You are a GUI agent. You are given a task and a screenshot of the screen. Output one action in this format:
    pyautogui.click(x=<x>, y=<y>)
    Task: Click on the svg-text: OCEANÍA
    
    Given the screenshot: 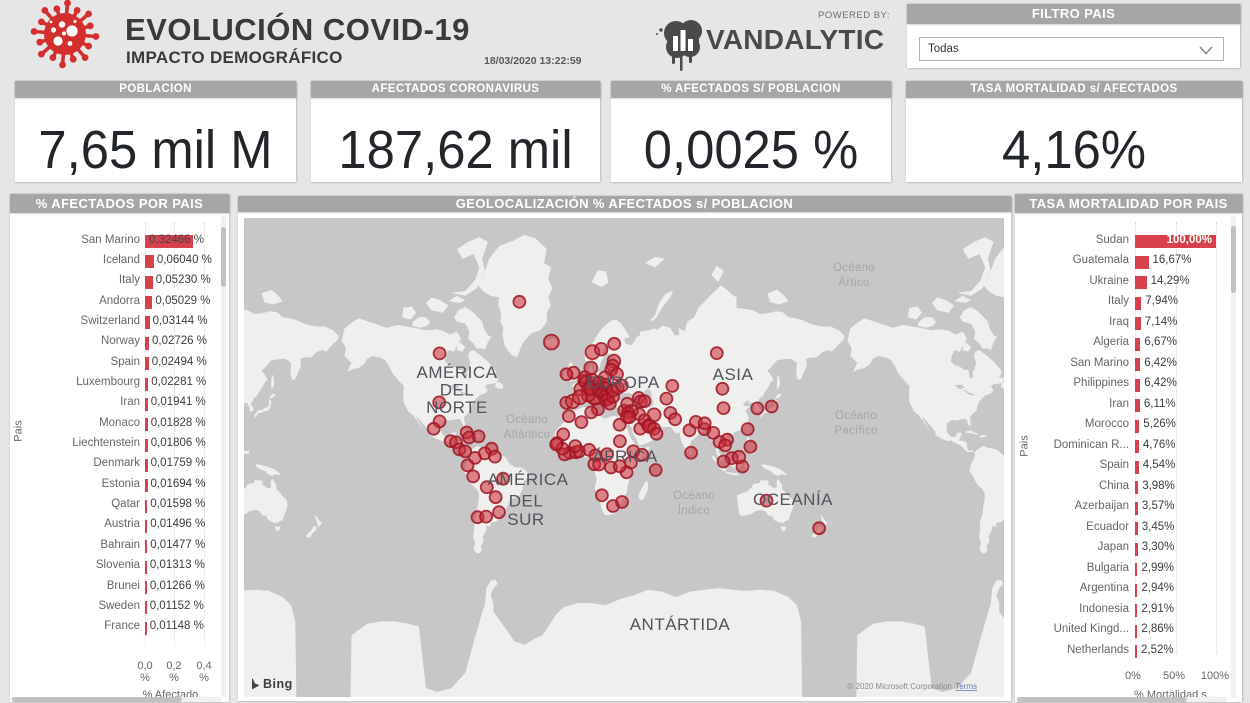 What is the action you would take?
    pyautogui.click(x=793, y=499)
    